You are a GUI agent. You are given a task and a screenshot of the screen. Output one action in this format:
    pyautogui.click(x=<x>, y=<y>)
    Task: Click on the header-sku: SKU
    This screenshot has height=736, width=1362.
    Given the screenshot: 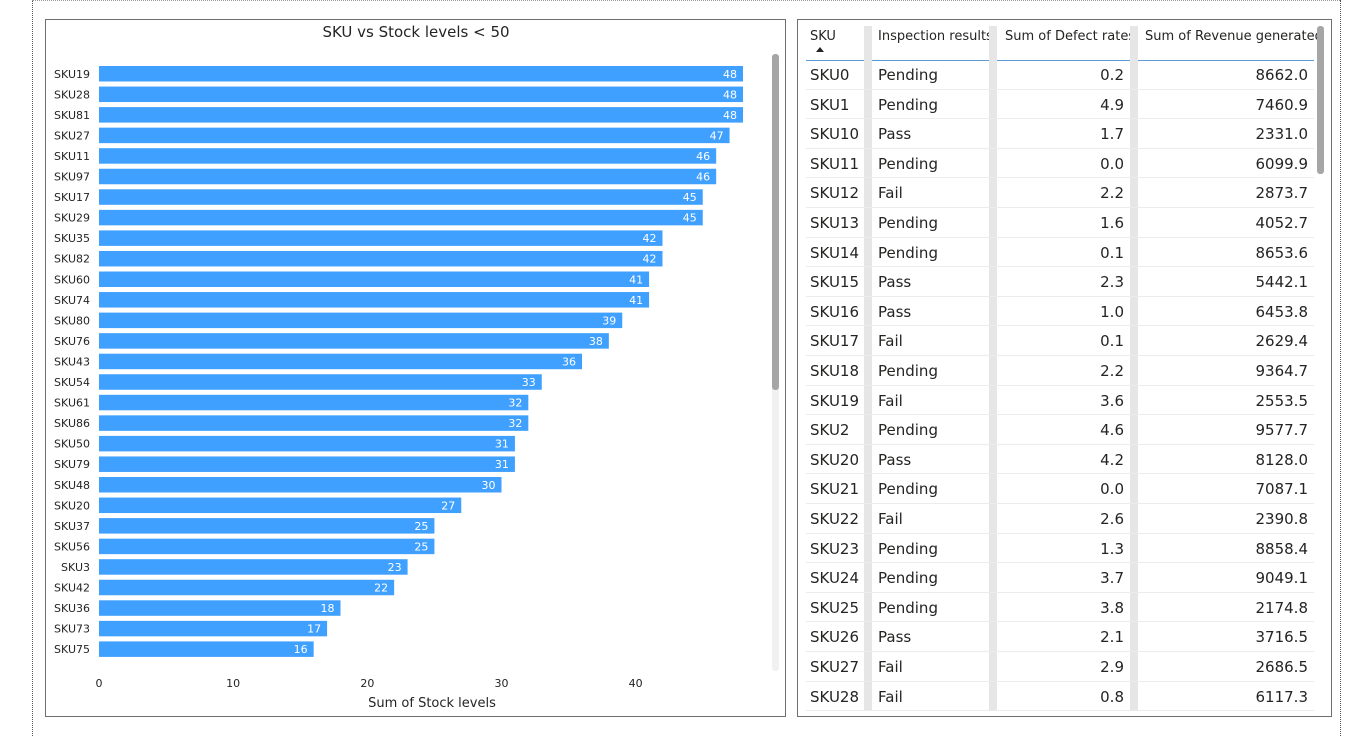 What is the action you would take?
    pyautogui.click(x=823, y=36)
    